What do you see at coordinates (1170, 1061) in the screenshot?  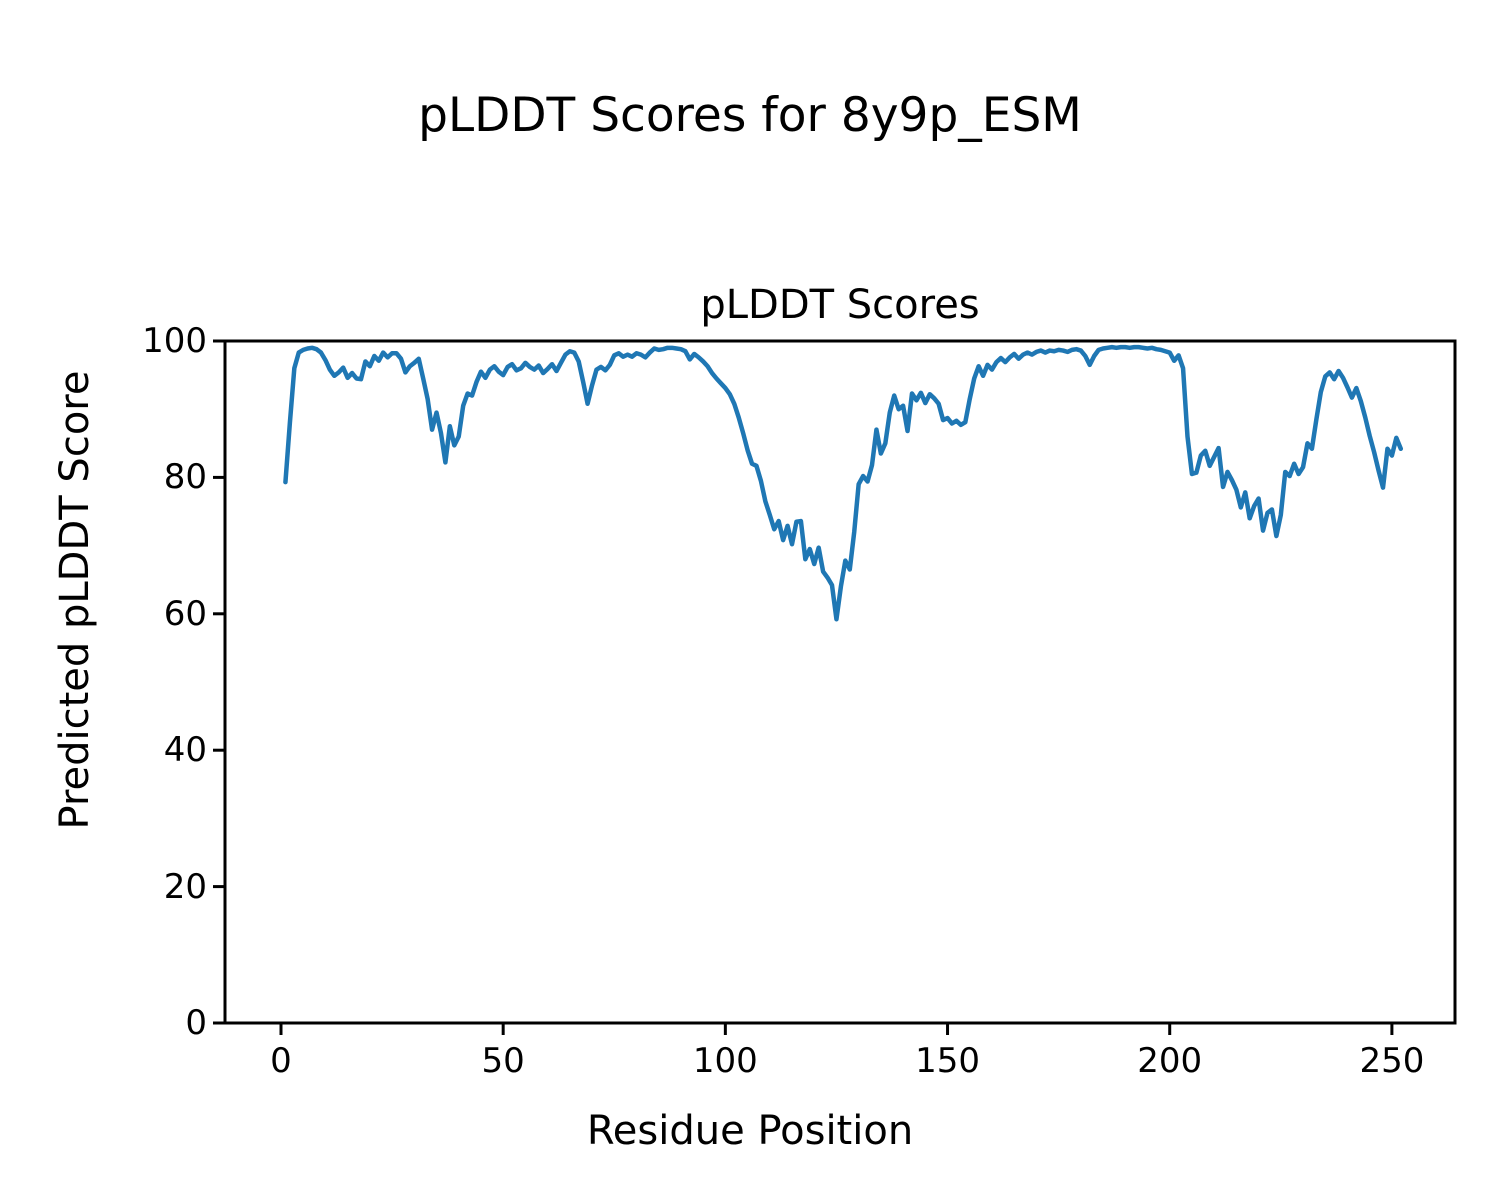 I see `x-tick-label: 200` at bounding box center [1170, 1061].